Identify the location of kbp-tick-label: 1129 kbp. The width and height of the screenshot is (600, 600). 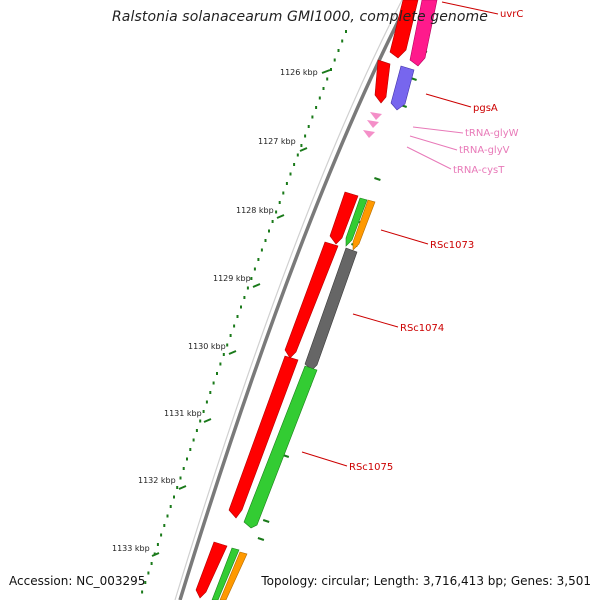
(232, 278).